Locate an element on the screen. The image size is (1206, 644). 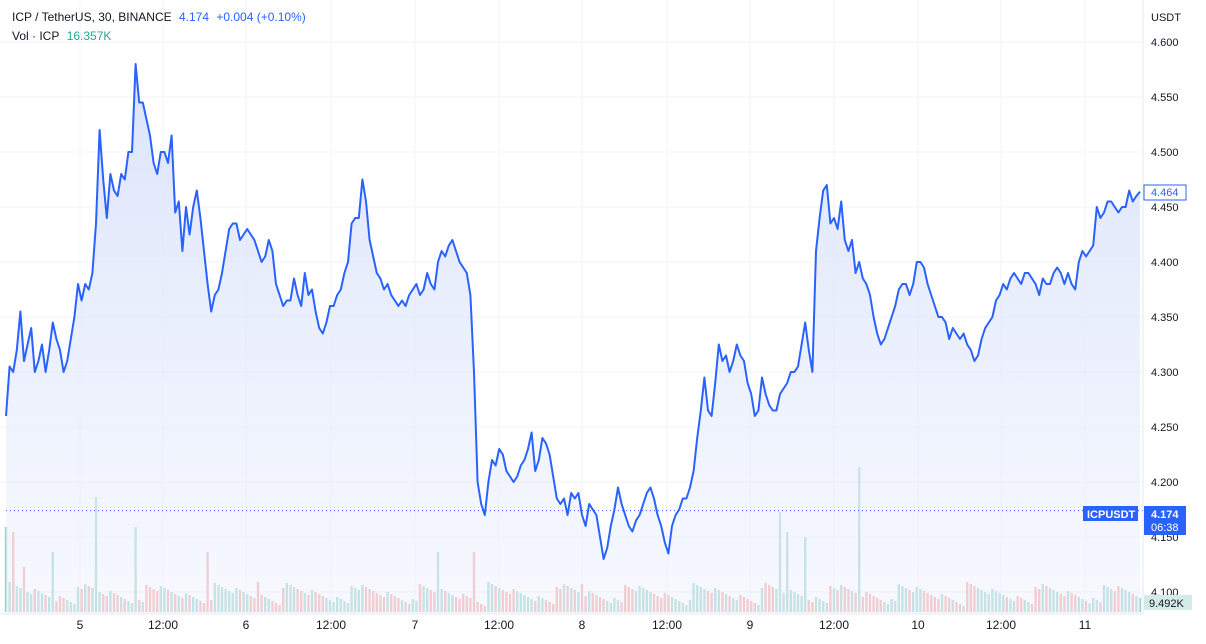
price-tick: 4.250 is located at coordinates (1165, 428).